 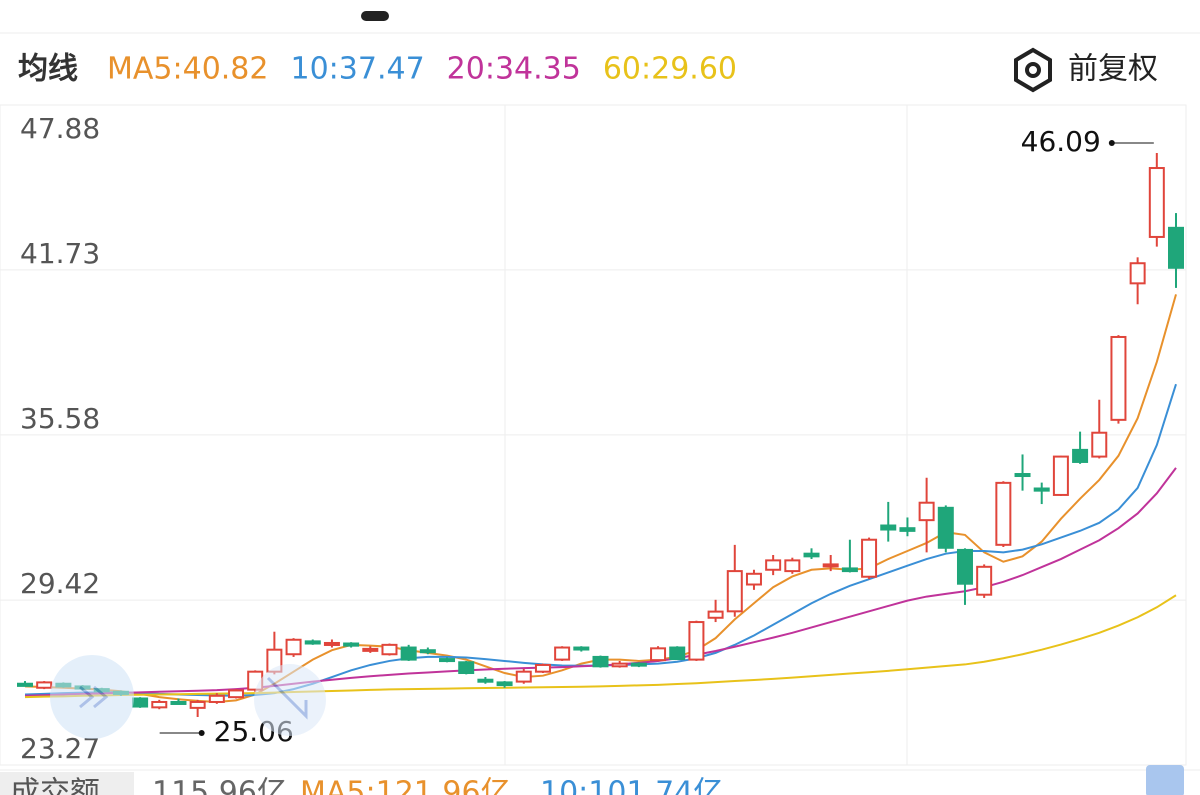 I want to click on max-label: 46.09, so click(x=1061, y=141).